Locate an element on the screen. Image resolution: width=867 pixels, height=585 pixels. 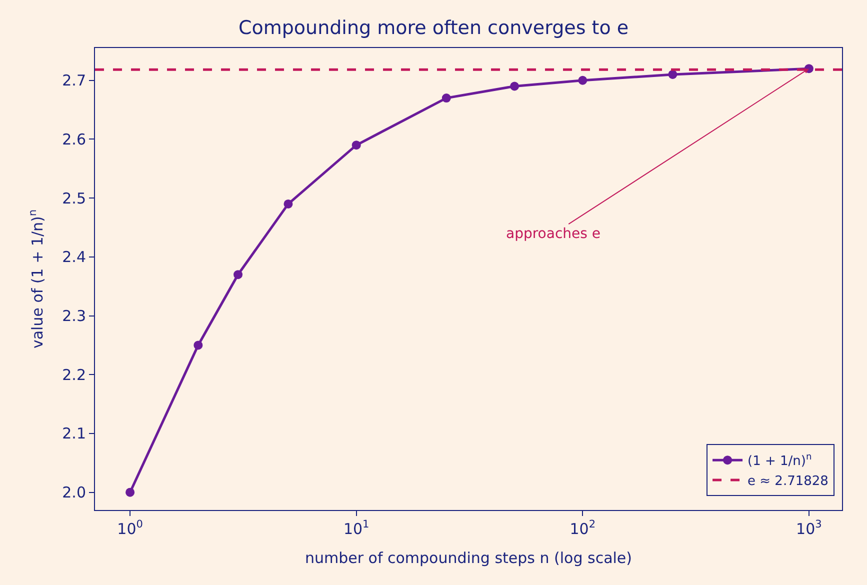
x-tick-label: 10$^{2}$ is located at coordinates (583, 528).